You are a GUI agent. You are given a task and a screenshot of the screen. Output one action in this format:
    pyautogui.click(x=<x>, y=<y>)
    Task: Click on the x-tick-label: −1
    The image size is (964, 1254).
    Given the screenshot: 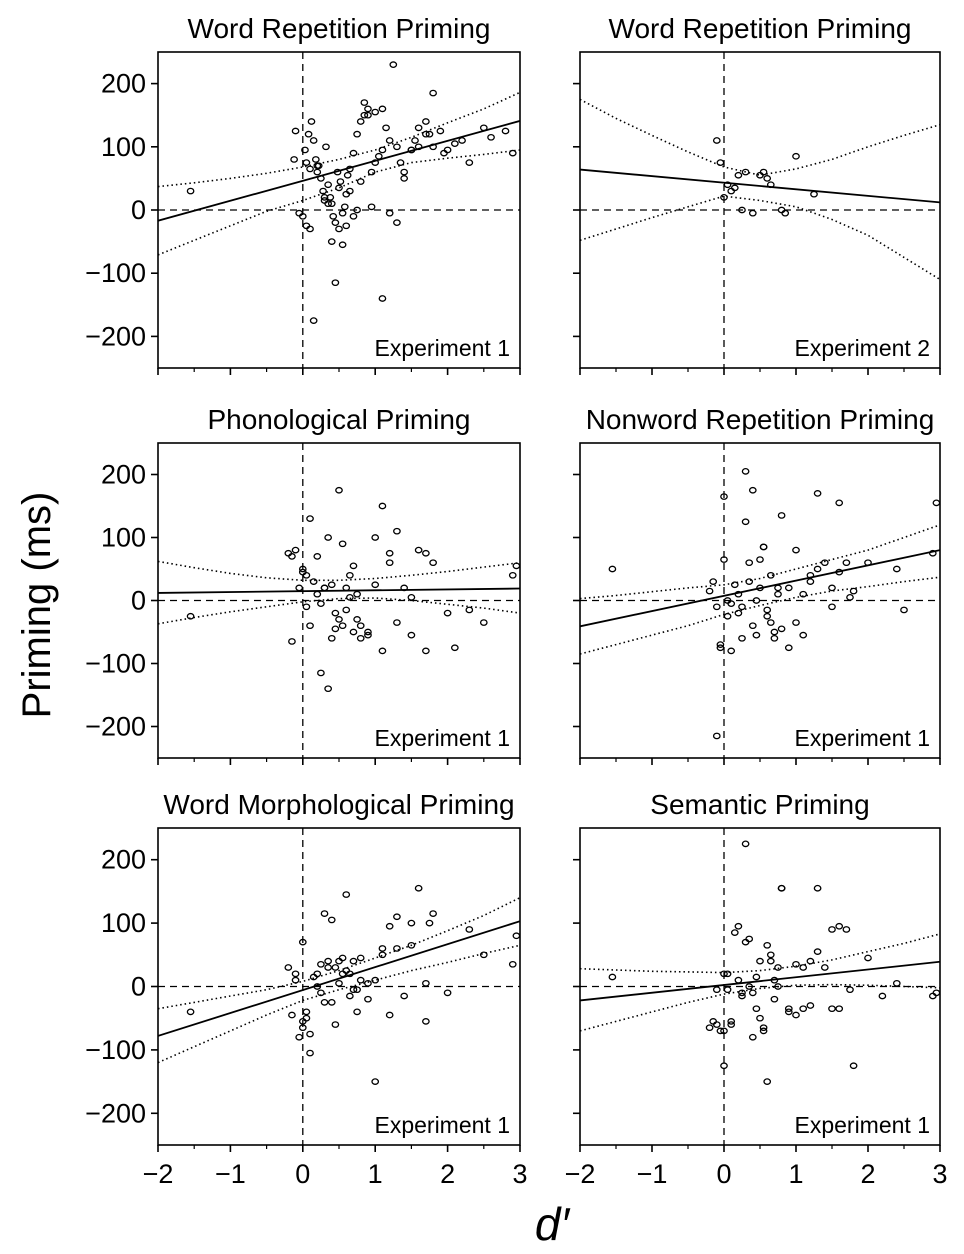 What is the action you would take?
    pyautogui.click(x=230, y=1174)
    